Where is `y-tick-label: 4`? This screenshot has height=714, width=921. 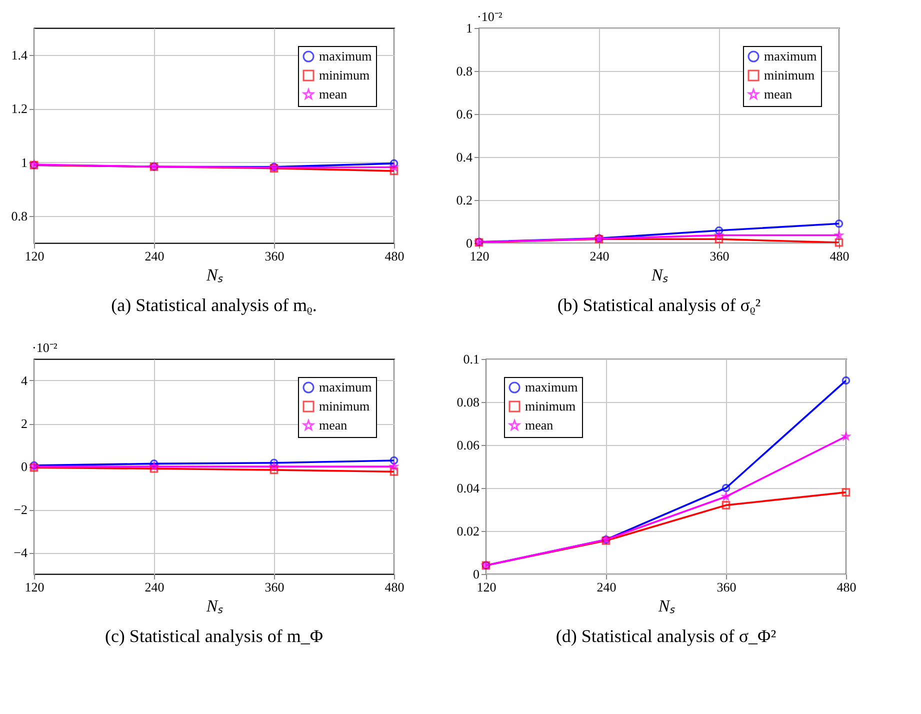 y-tick-label: 4 is located at coordinates (24, 380).